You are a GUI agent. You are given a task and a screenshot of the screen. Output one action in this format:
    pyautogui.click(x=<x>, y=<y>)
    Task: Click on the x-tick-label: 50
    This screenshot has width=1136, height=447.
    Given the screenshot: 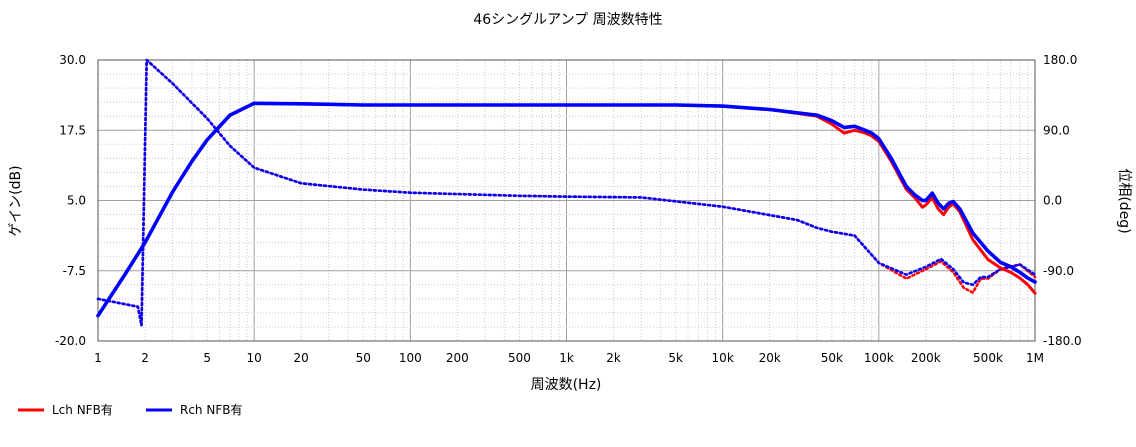 What is the action you would take?
    pyautogui.click(x=363, y=358)
    